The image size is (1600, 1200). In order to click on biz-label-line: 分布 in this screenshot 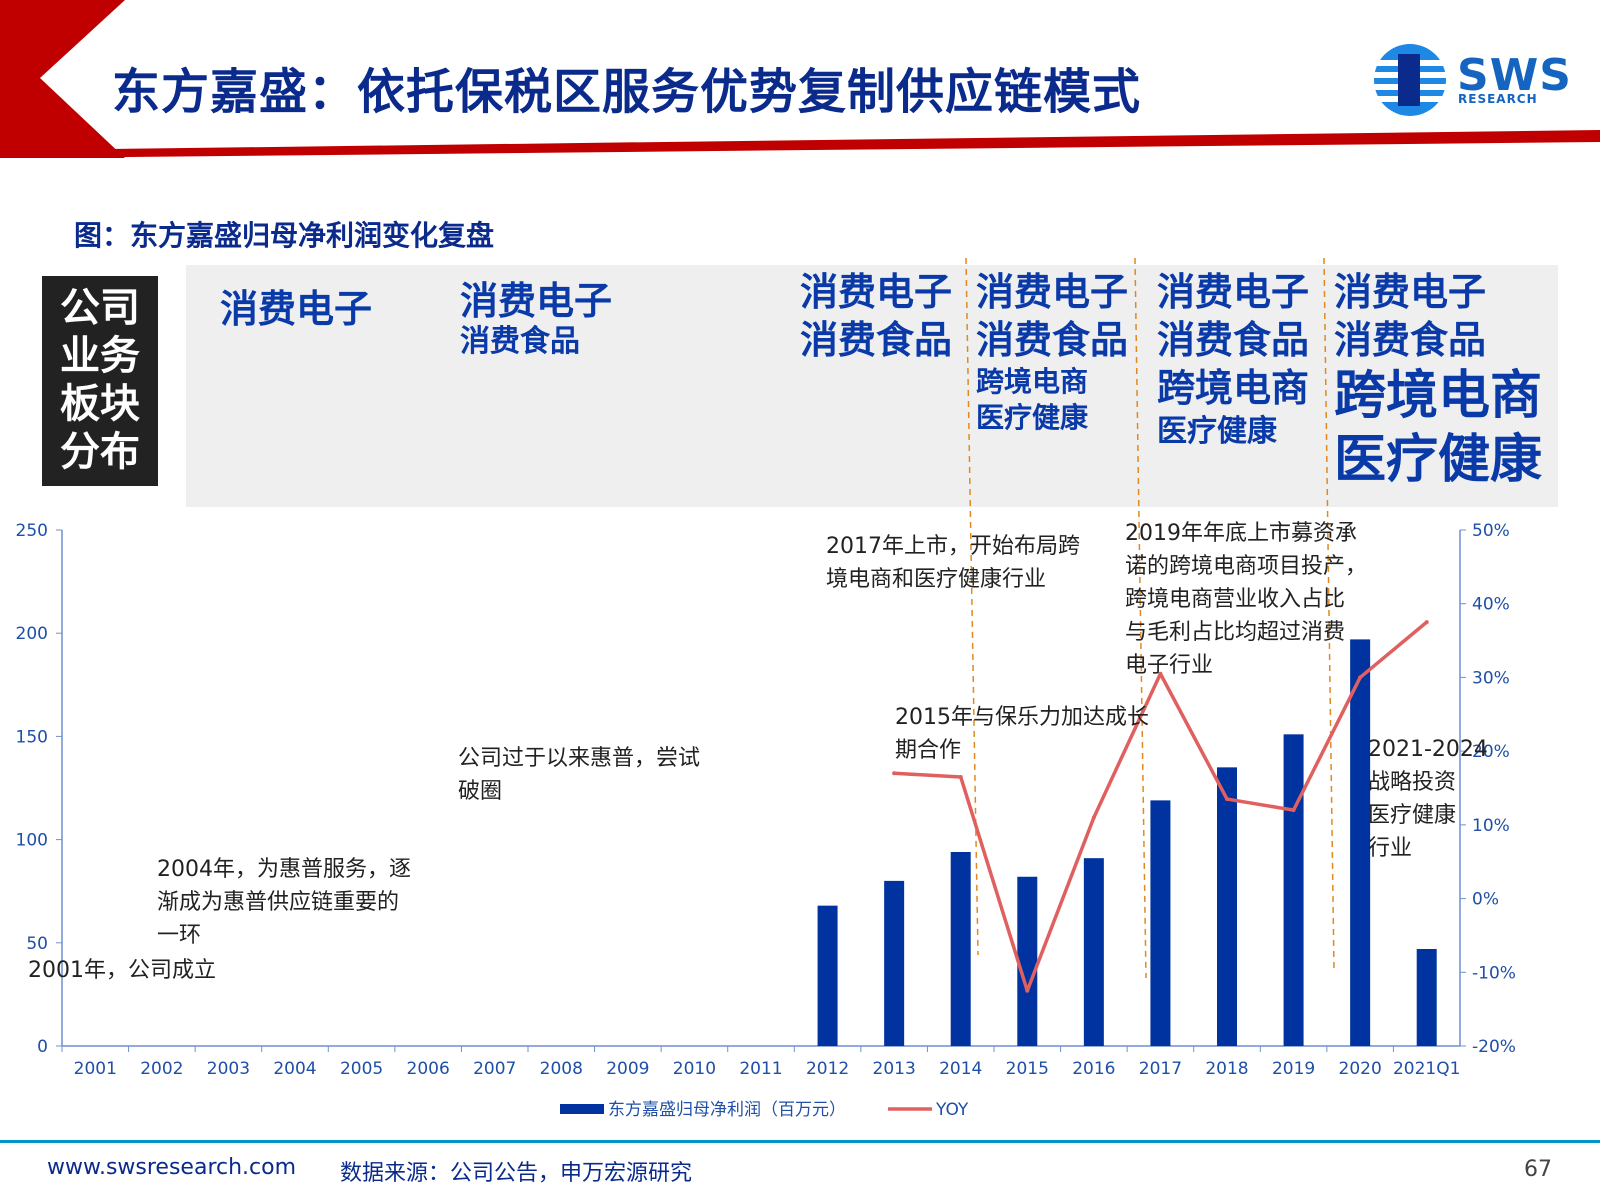, I will do `click(100, 452)`.